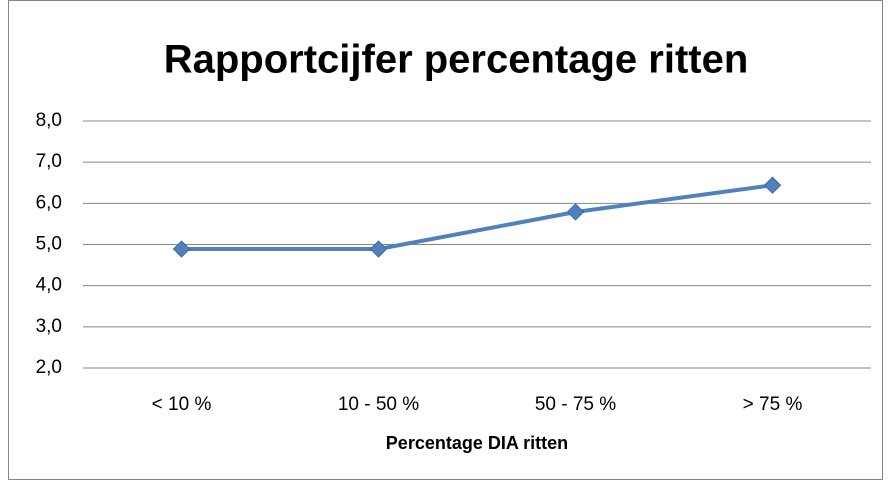 This screenshot has width=891, height=484. Describe the element at coordinates (378, 404) in the screenshot. I see `x-tick-label: 10 - 50 %` at that location.